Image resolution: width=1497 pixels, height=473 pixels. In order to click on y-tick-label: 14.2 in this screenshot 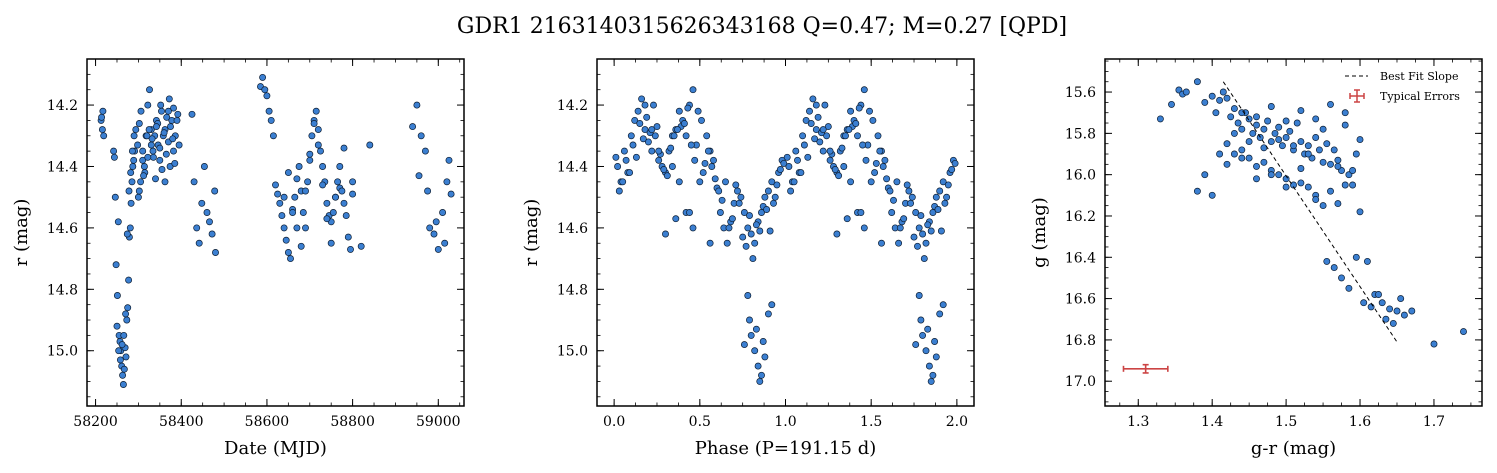, I will do `click(62, 106)`.